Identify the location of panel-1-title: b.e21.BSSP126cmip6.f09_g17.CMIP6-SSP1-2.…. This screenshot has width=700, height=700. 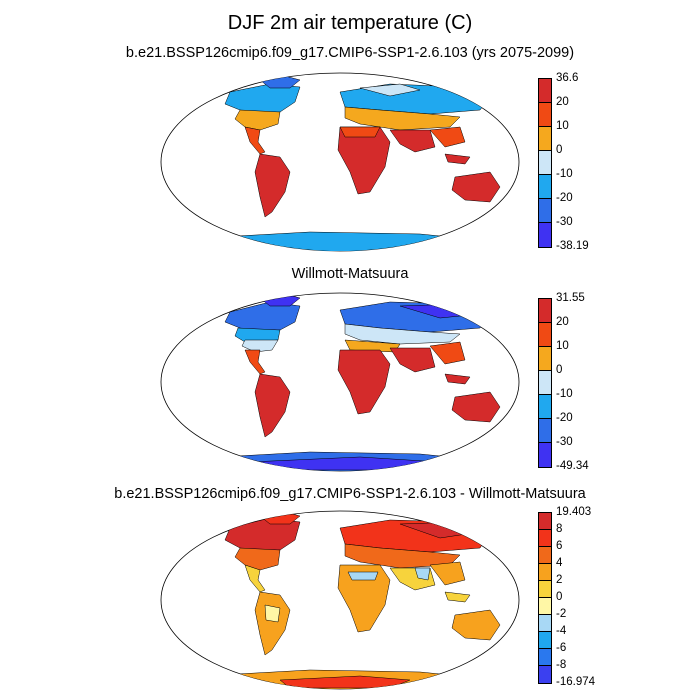
(350, 53).